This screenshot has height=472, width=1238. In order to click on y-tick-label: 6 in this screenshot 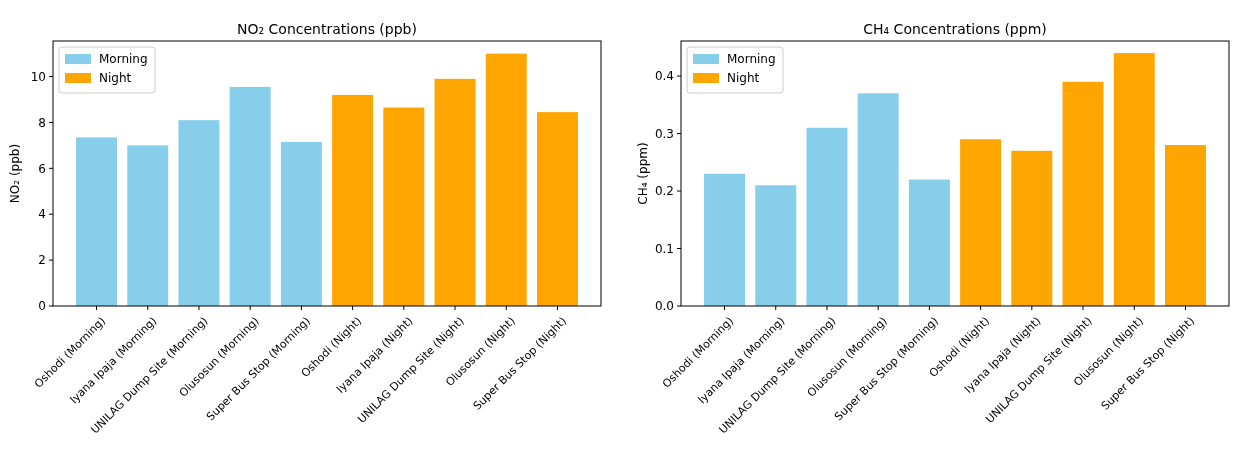, I will do `click(42, 168)`.